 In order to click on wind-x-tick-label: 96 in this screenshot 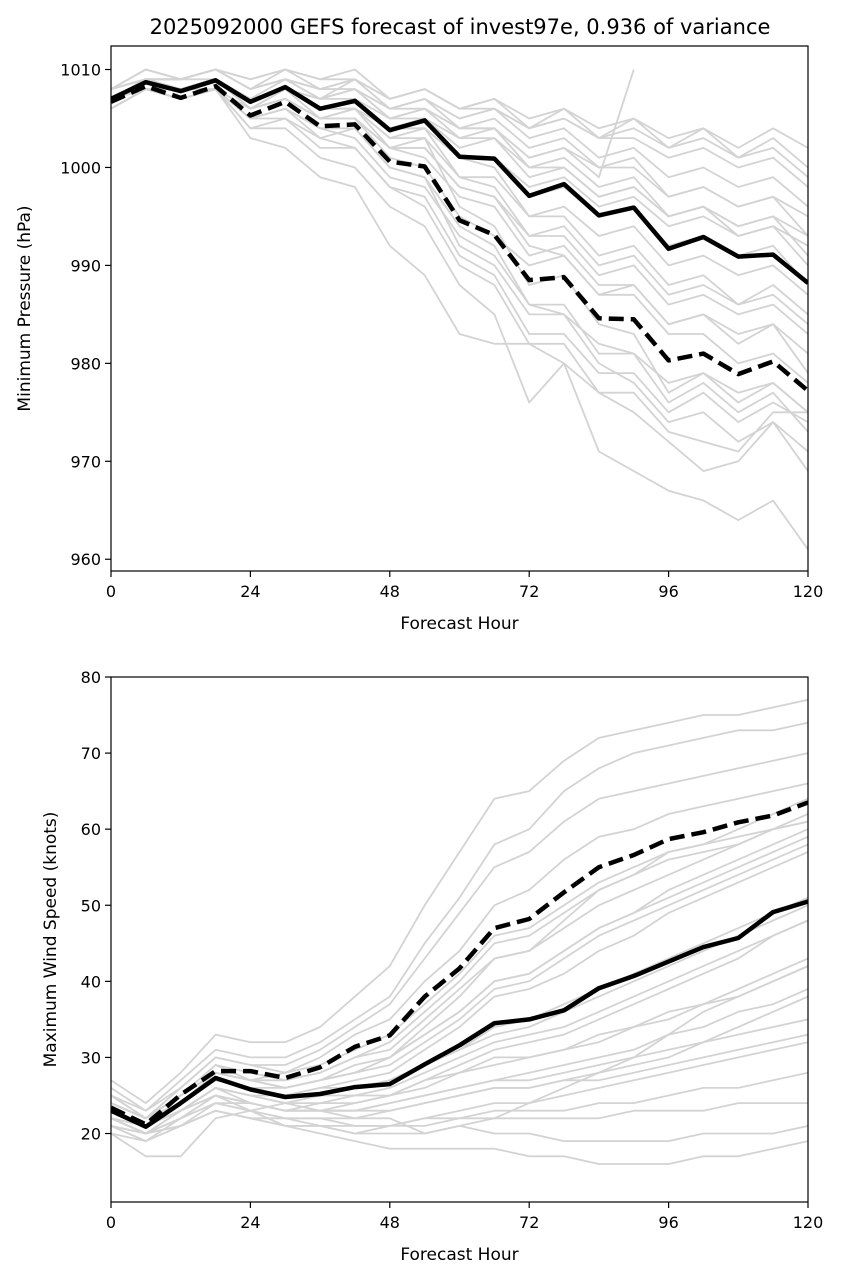, I will do `click(668, 1222)`.